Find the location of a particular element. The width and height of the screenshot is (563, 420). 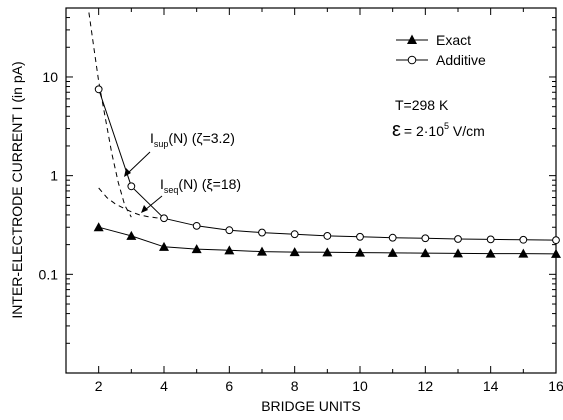

y-axis-label: INTER-ELECTRODE CURRENT I (in pA) is located at coordinates (17, 189).